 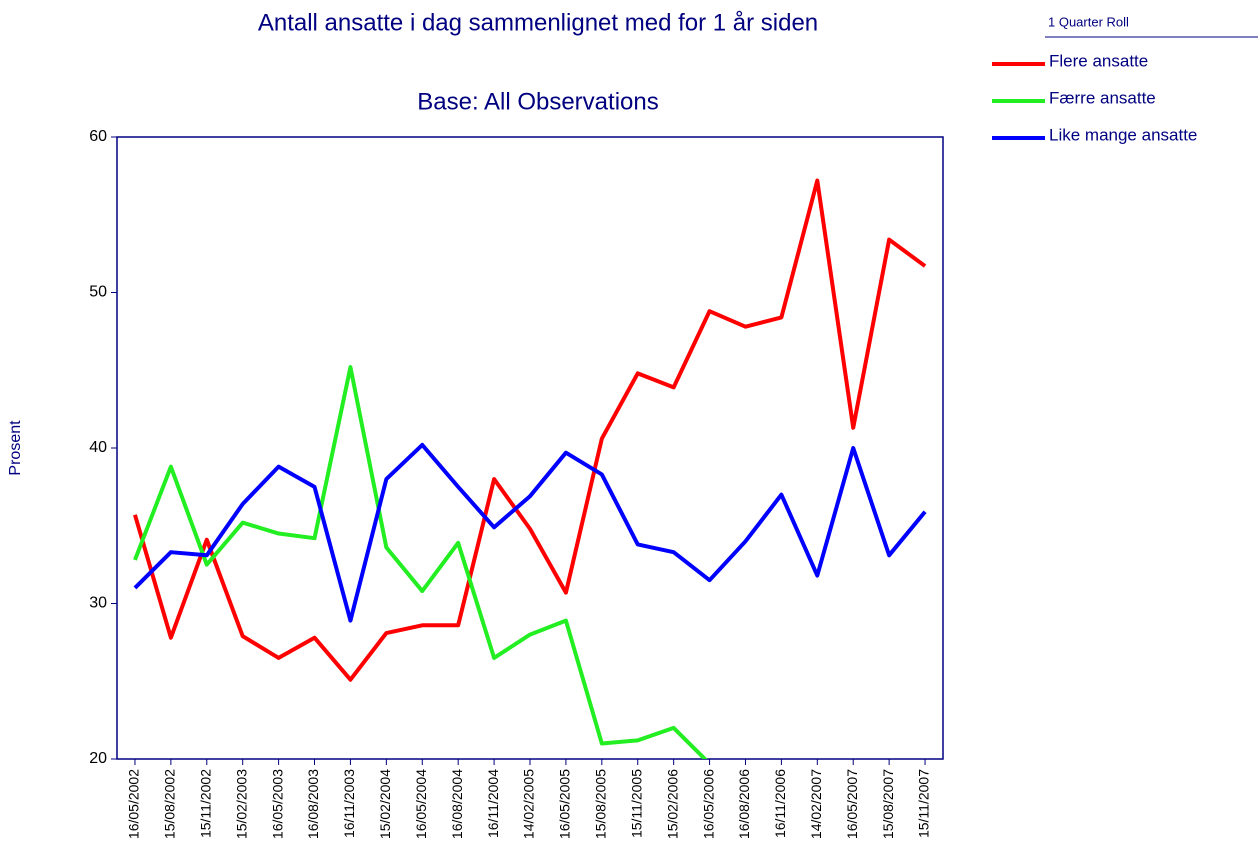 I want to click on x-tick-label: 15/08/2002, so click(x=170, y=804).